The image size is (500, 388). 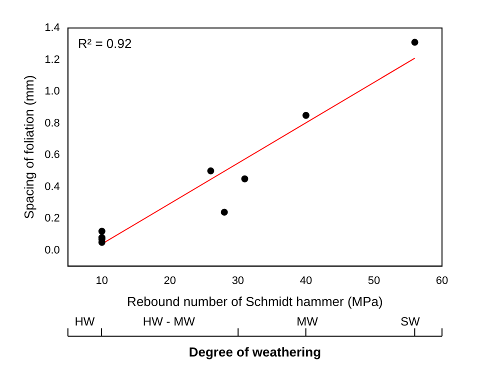 What do you see at coordinates (28, 147) in the screenshot?
I see `y-axis-title: Spacing of foliation (mm)` at bounding box center [28, 147].